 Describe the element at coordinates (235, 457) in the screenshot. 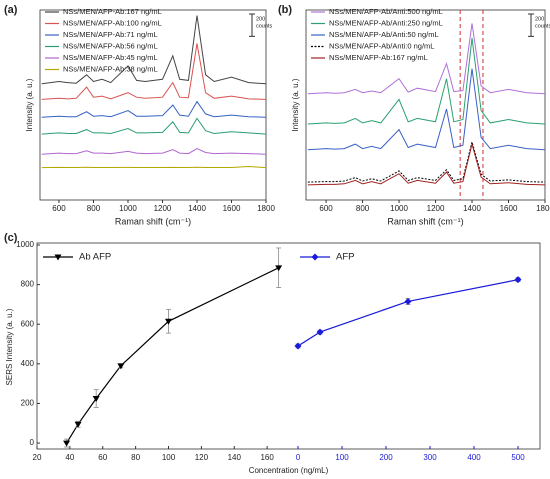

I see `x-tick-label: 140` at that location.